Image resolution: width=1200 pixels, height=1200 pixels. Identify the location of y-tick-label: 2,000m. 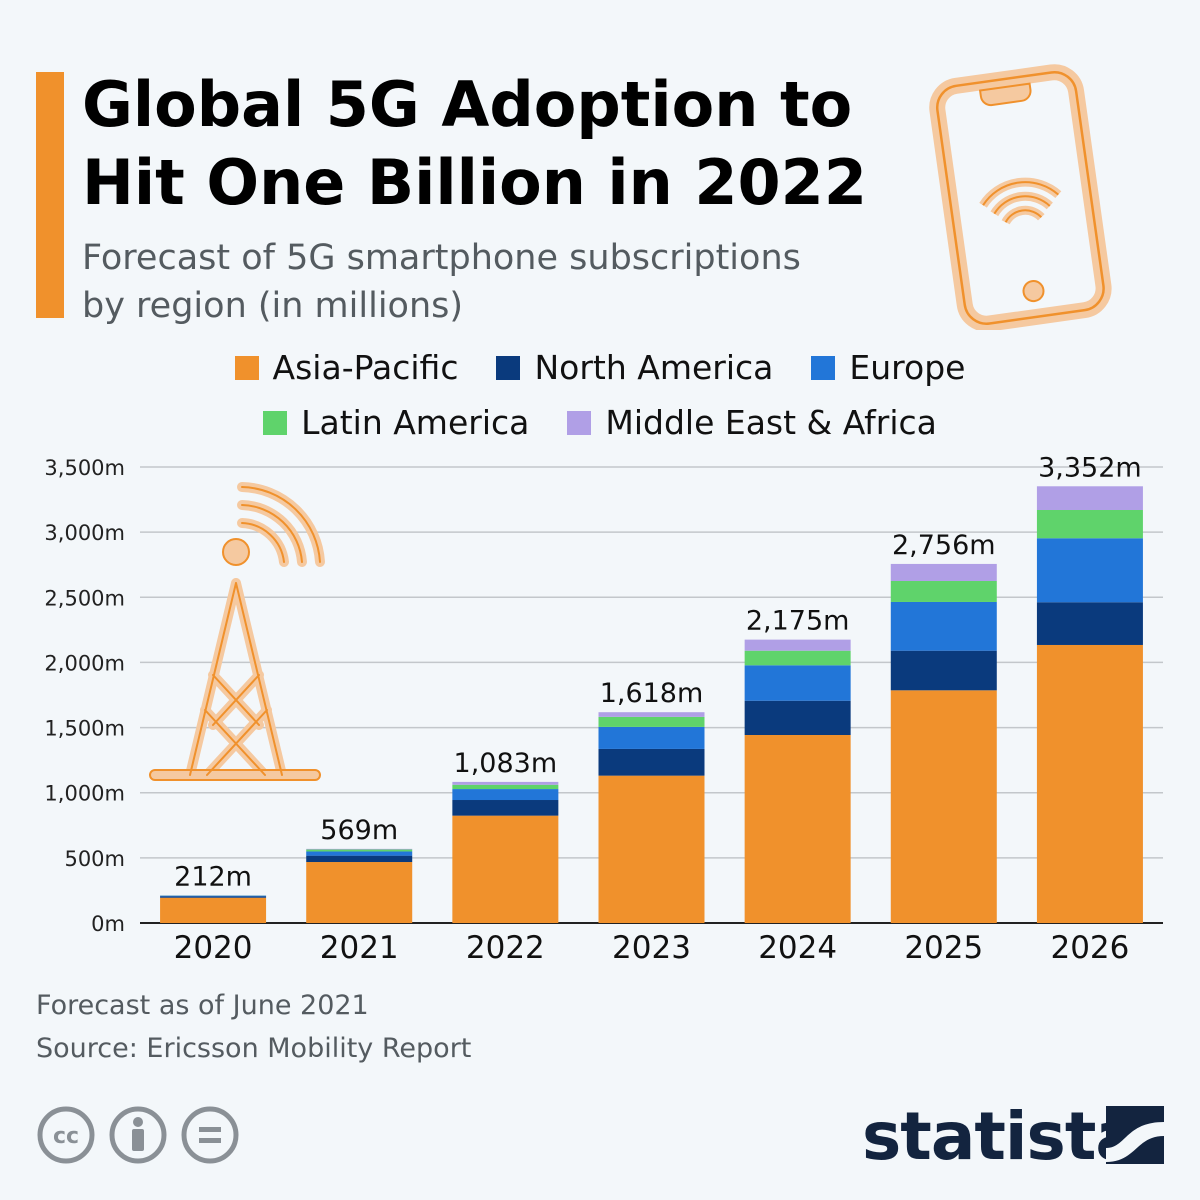
(84, 663).